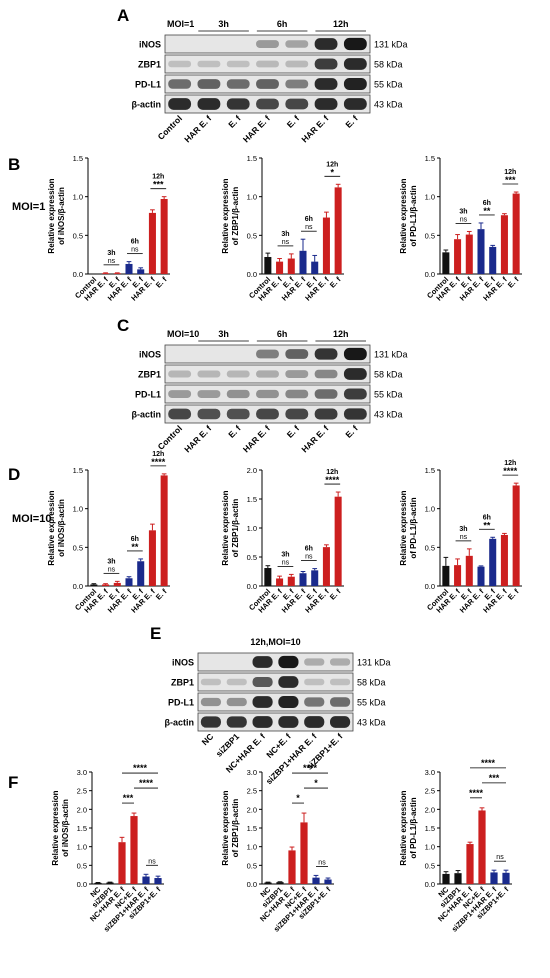  What do you see at coordinates (391, 355) in the screenshot?
I see `kda-label: 131 kDa` at bounding box center [391, 355].